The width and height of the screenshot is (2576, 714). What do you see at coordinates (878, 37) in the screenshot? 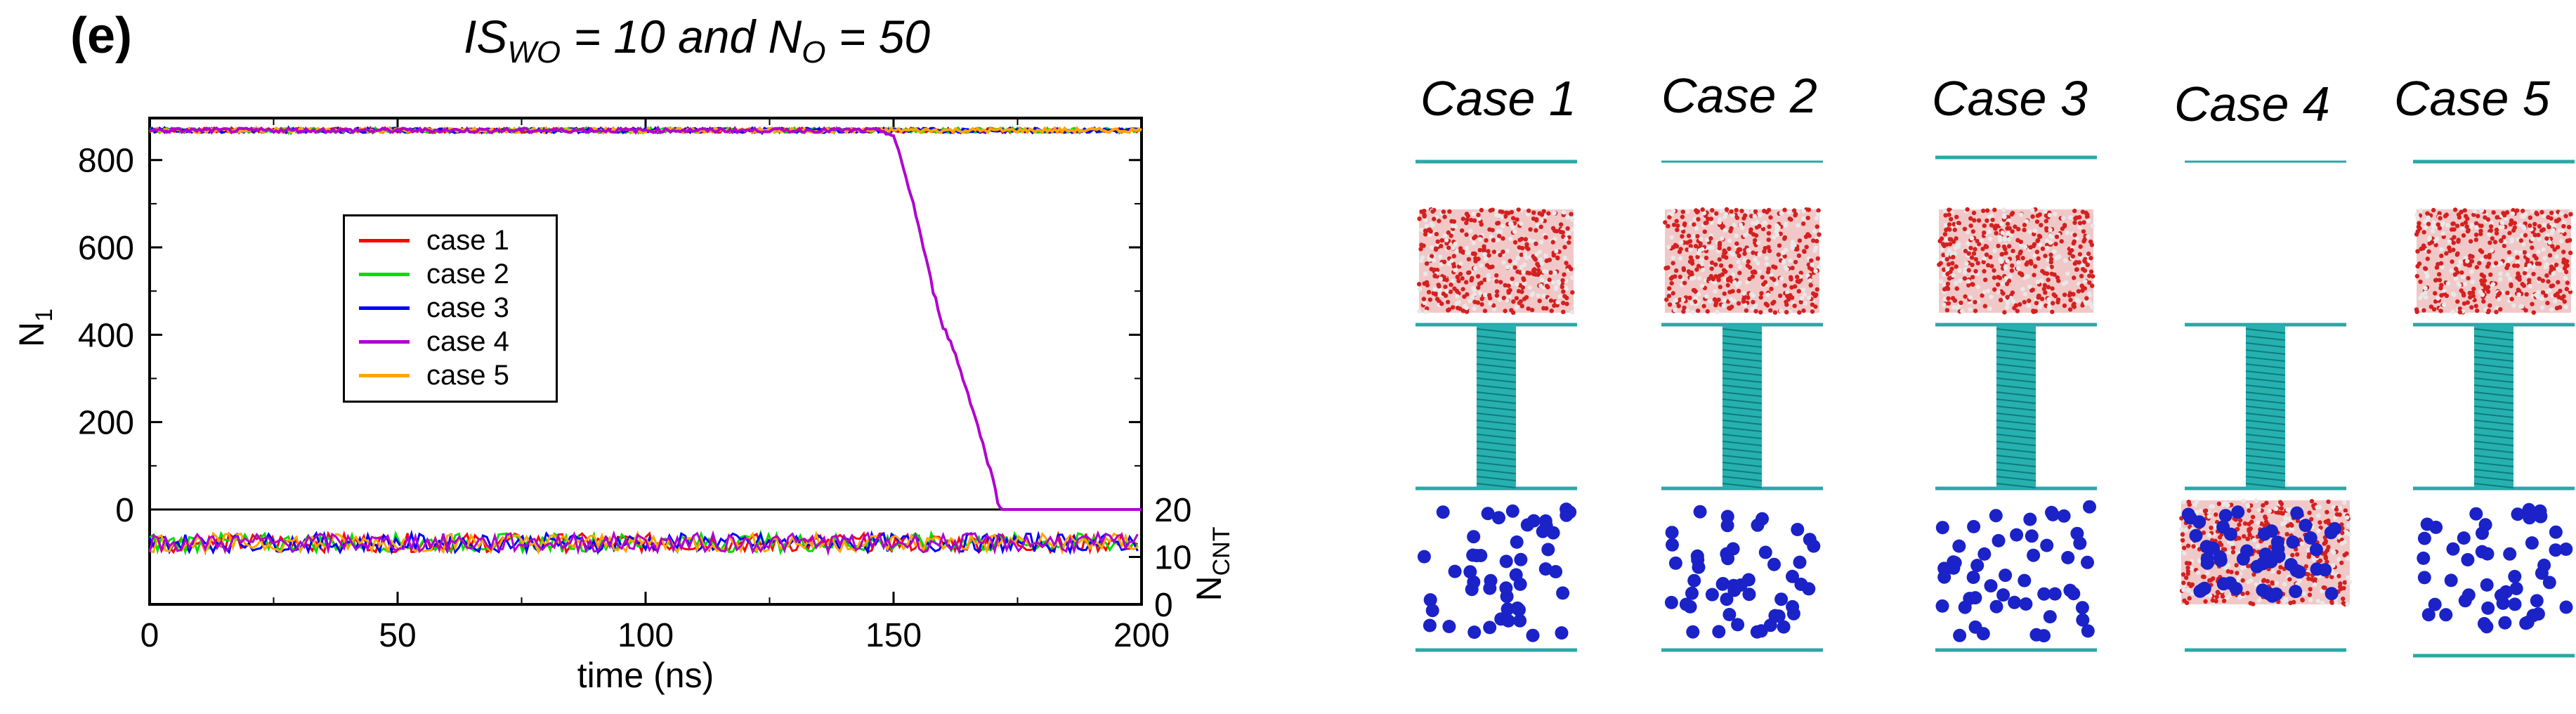
I see `title-suffix: = 50` at bounding box center [878, 37].